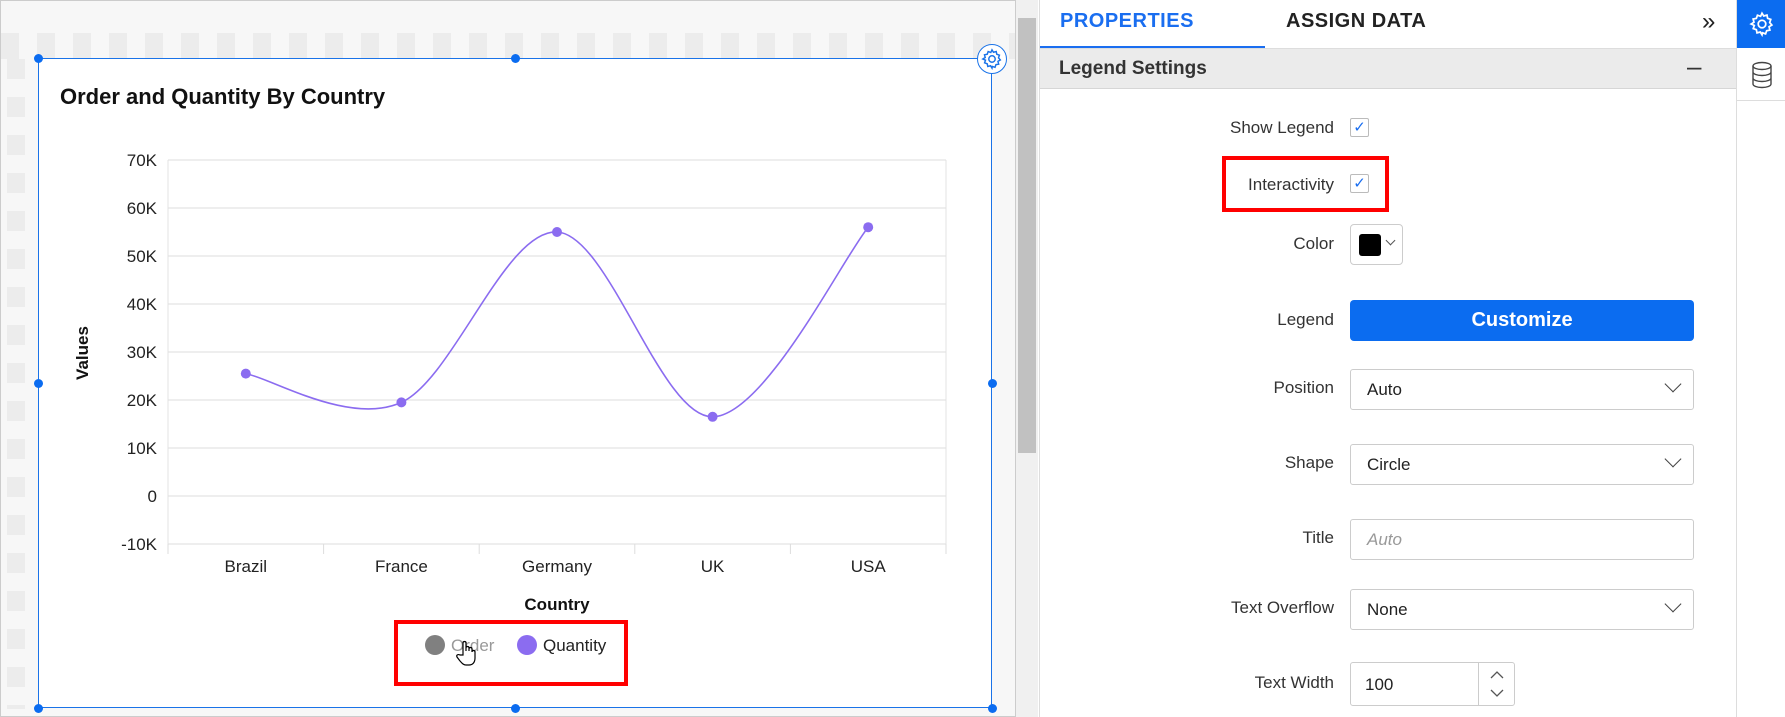 Image resolution: width=1785 pixels, height=717 pixels. What do you see at coordinates (142, 304) in the screenshot?
I see `y-tick-label: 40K` at bounding box center [142, 304].